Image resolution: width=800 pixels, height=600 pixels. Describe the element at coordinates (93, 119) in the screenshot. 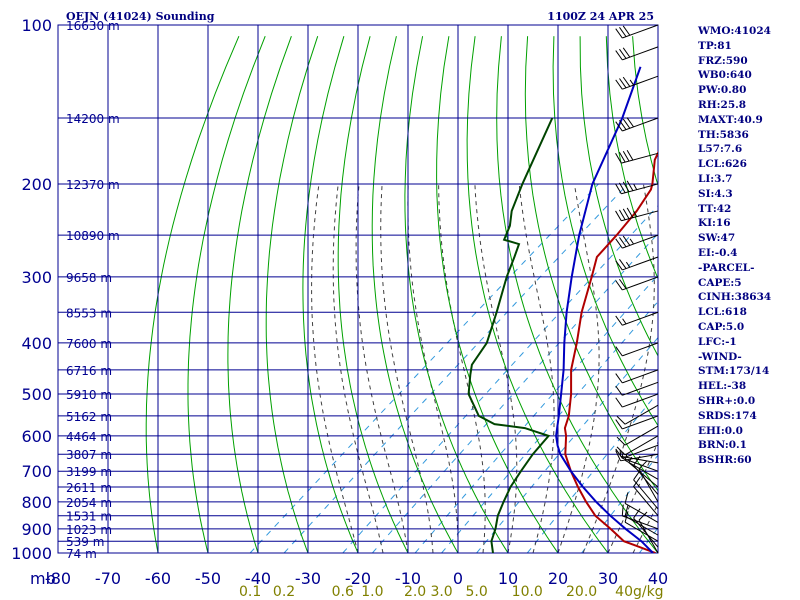

I see `height-label: 14200 m` at that location.